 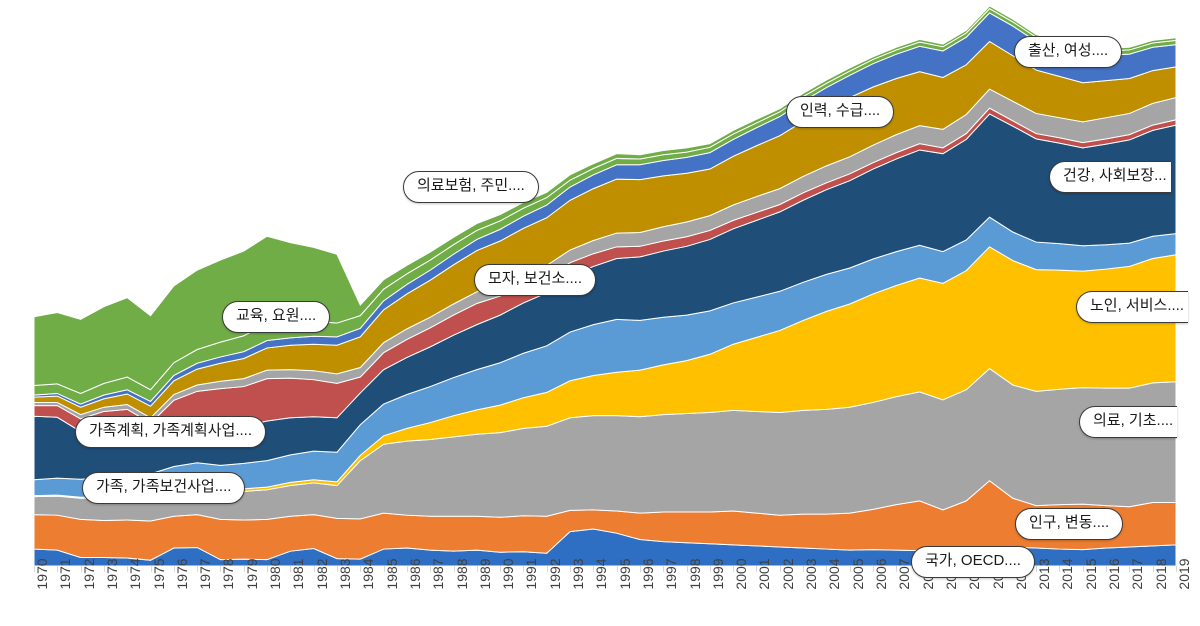 What do you see at coordinates (269, 592) in the screenshot?
I see `x-axis-tick: 1980` at bounding box center [269, 592].